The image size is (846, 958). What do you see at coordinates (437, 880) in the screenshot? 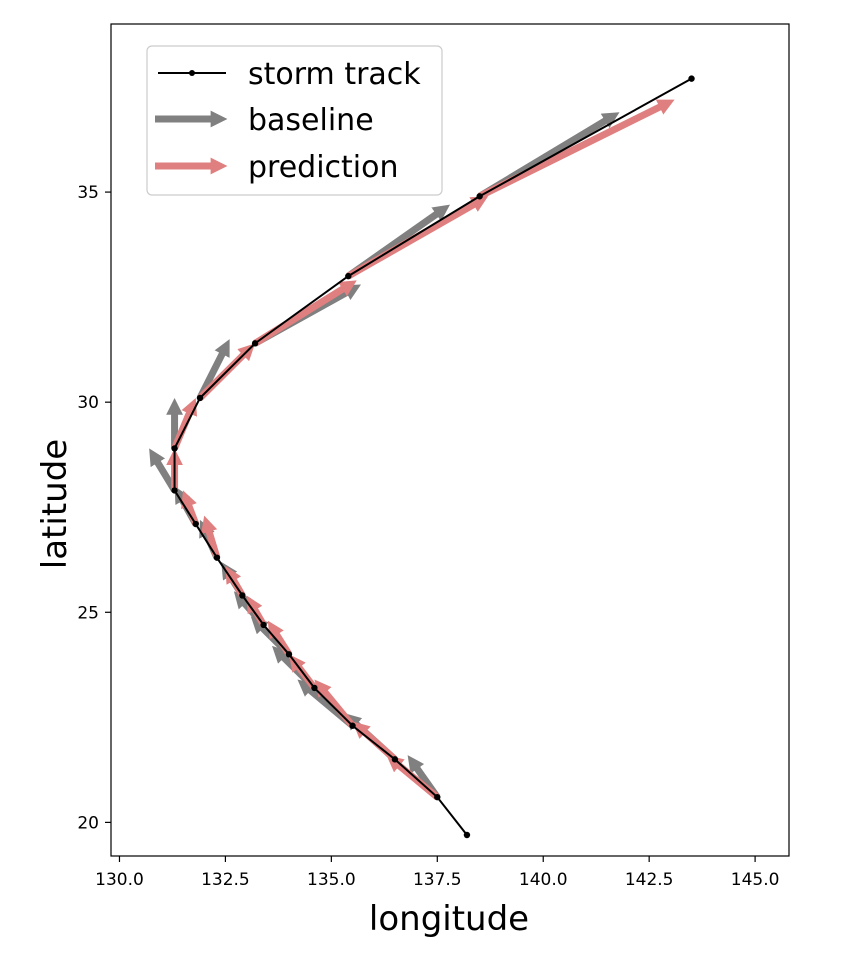
I see `x-tick-label-3: 137.5` at bounding box center [437, 880].